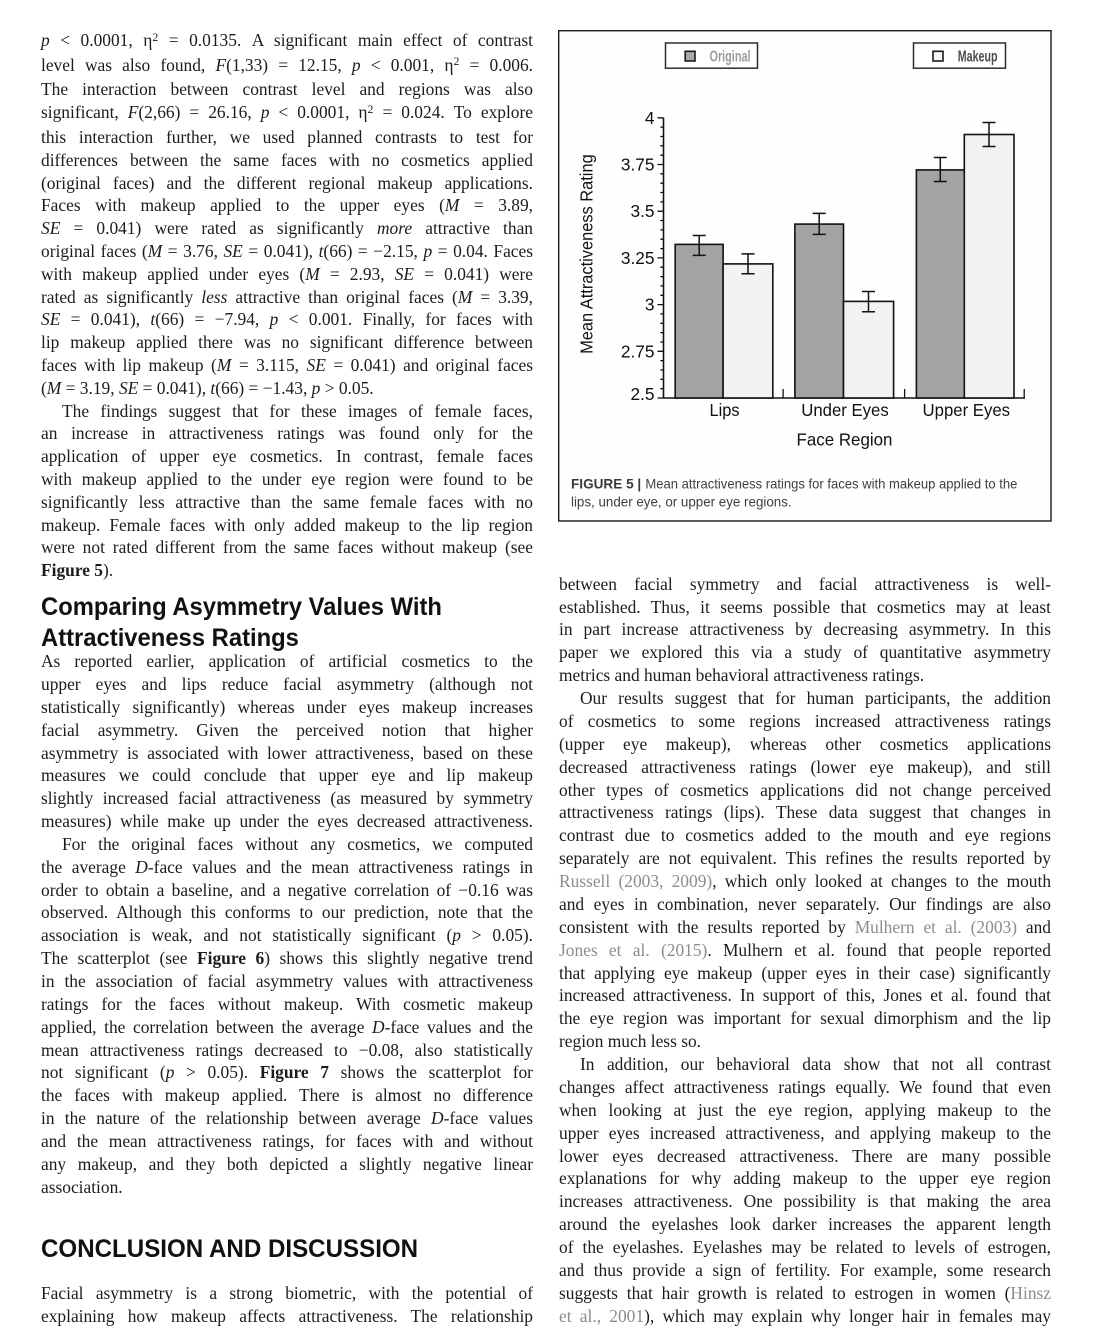 The height and width of the screenshot is (1336, 1100). Describe the element at coordinates (681, 501) in the screenshot. I see `svg-text:lips, under eye, or upper eye: lips, under eye, or upper eye regions.` at that location.